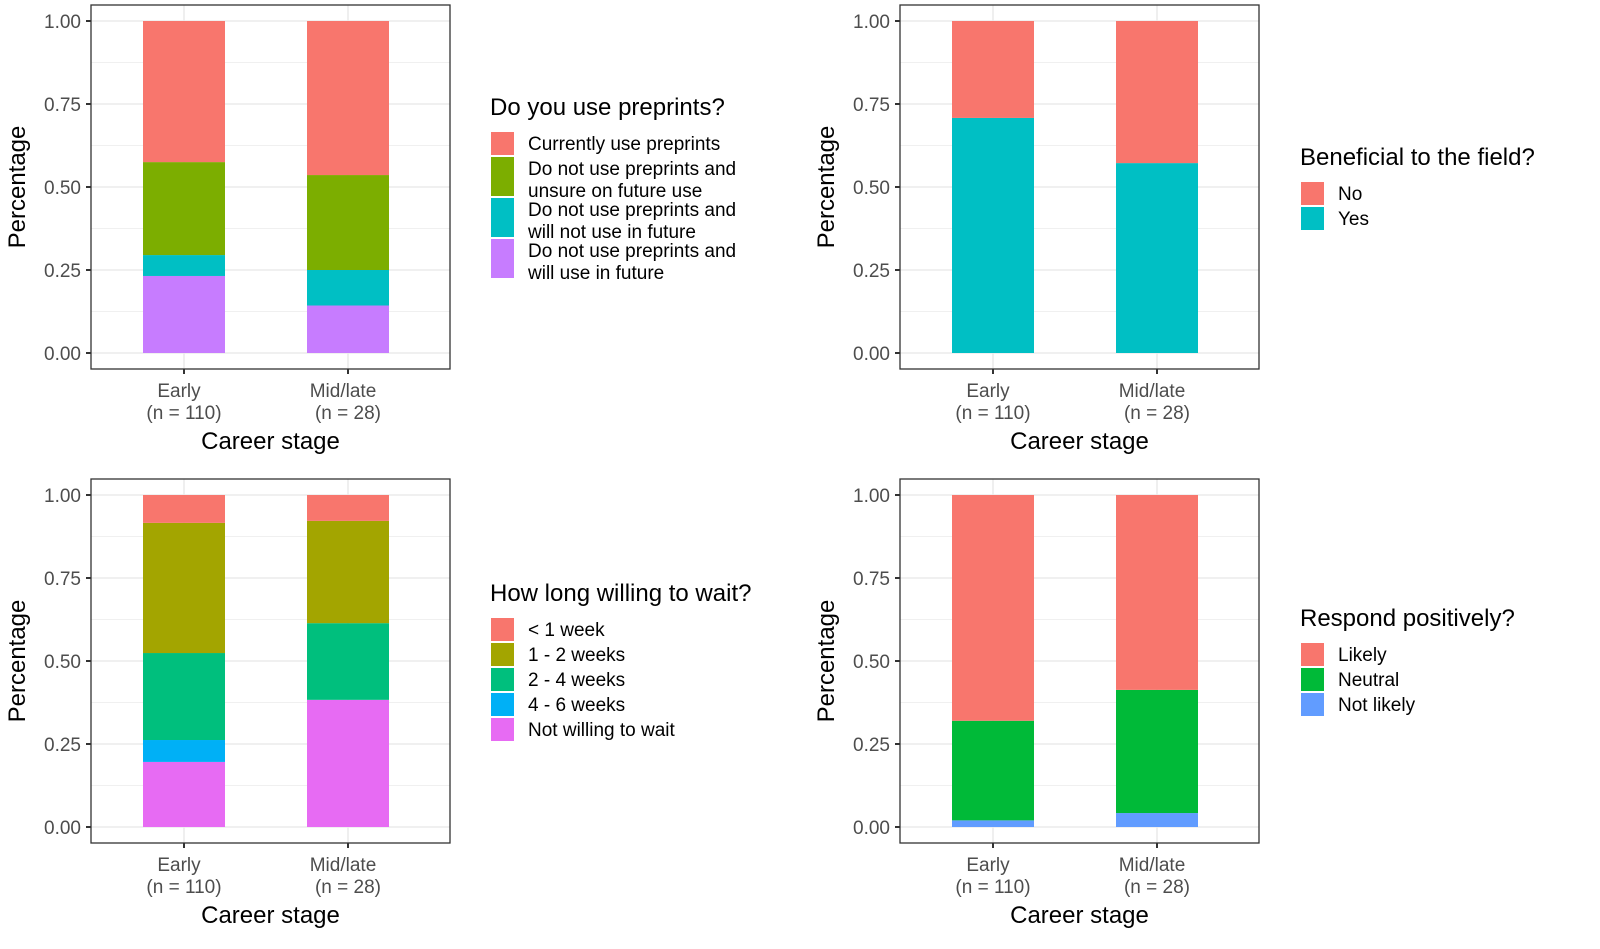 Image resolution: width=1600 pixels, height=949 pixels. Describe the element at coordinates (566, 630) in the screenshot. I see `legend-label: < 1 week` at that location.